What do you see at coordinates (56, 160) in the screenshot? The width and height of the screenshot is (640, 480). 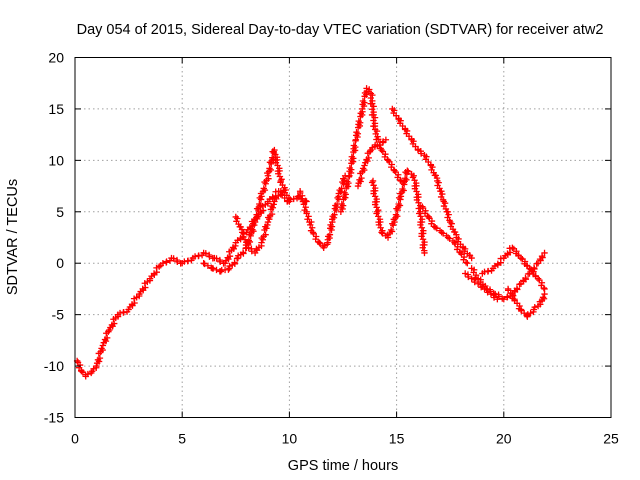 I see `y-tick-label: 10` at bounding box center [56, 160].